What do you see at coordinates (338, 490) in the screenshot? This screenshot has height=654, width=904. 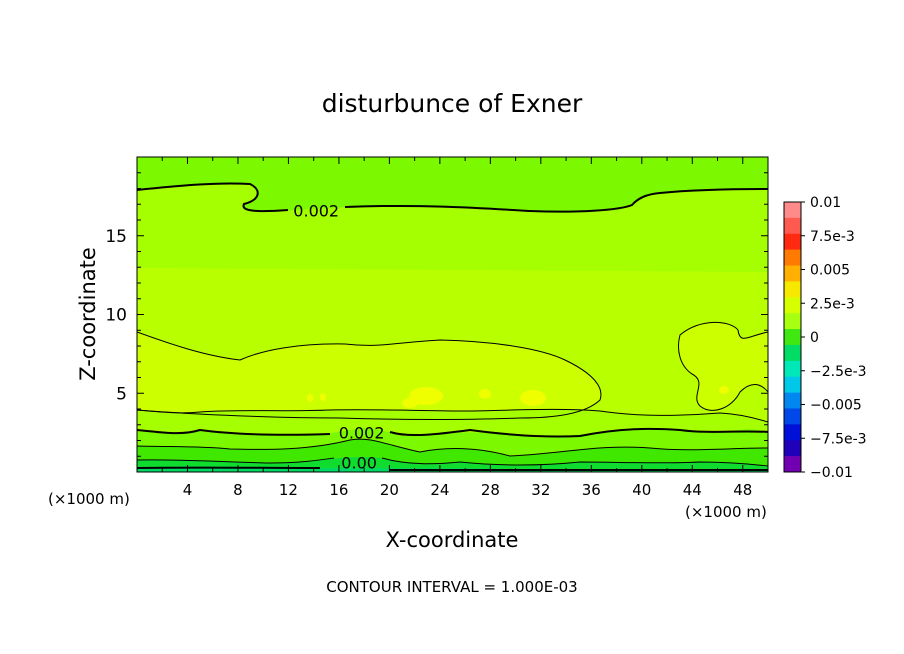 I see `x-tick-label: 16` at bounding box center [338, 490].